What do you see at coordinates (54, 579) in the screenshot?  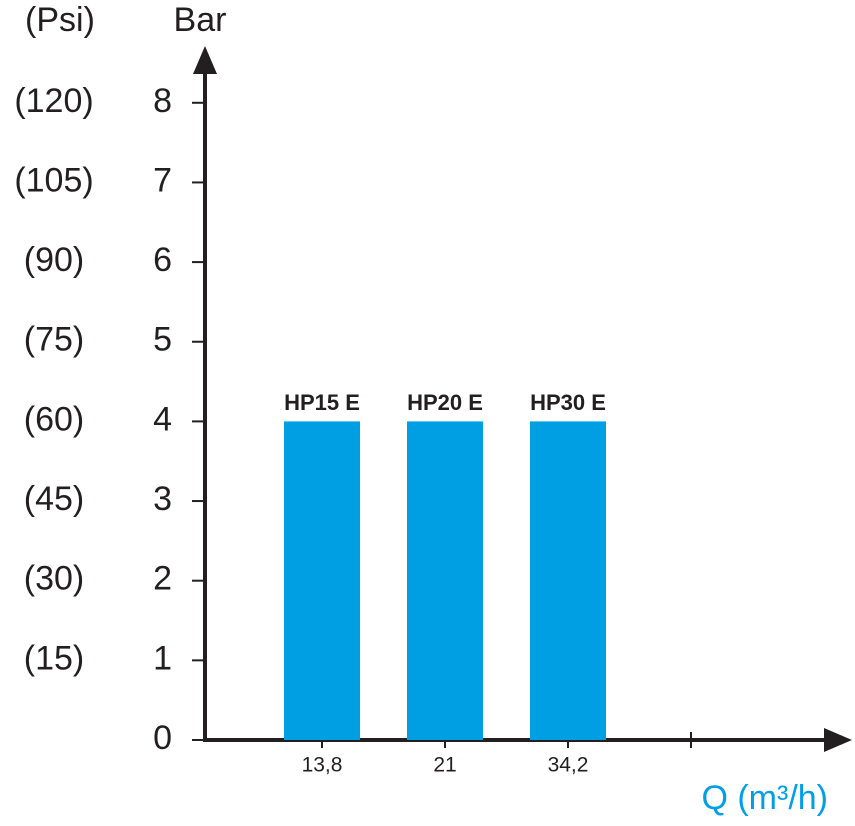 I see `y2-tick-label: (30)` at bounding box center [54, 579].